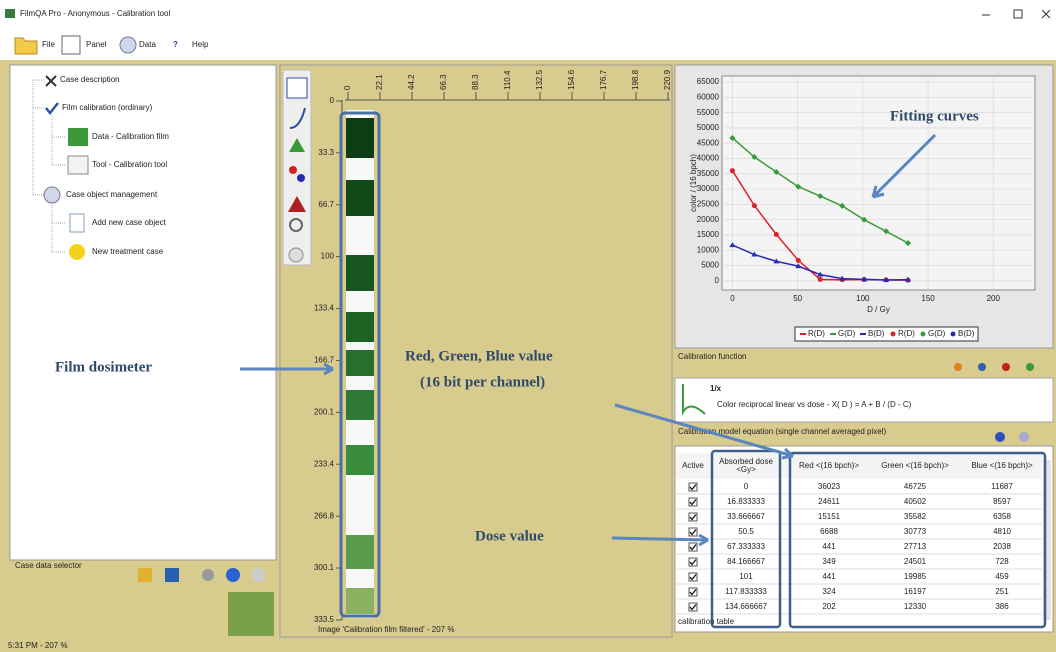  I want to click on y-tick-label: 50000, so click(708, 127).